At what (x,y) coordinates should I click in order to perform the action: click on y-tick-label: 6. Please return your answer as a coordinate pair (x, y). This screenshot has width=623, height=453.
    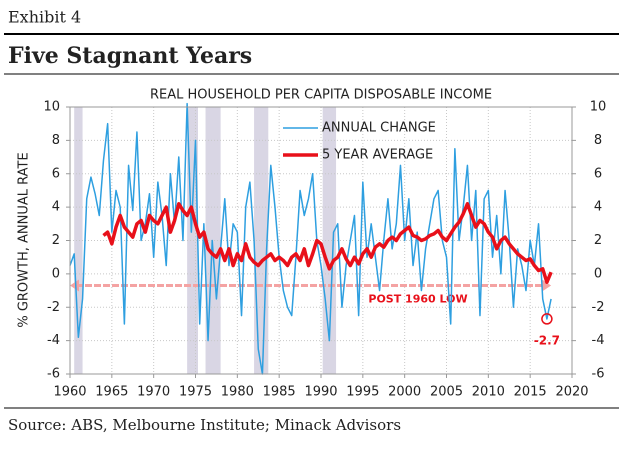
    Looking at the image, I should click on (56, 173).